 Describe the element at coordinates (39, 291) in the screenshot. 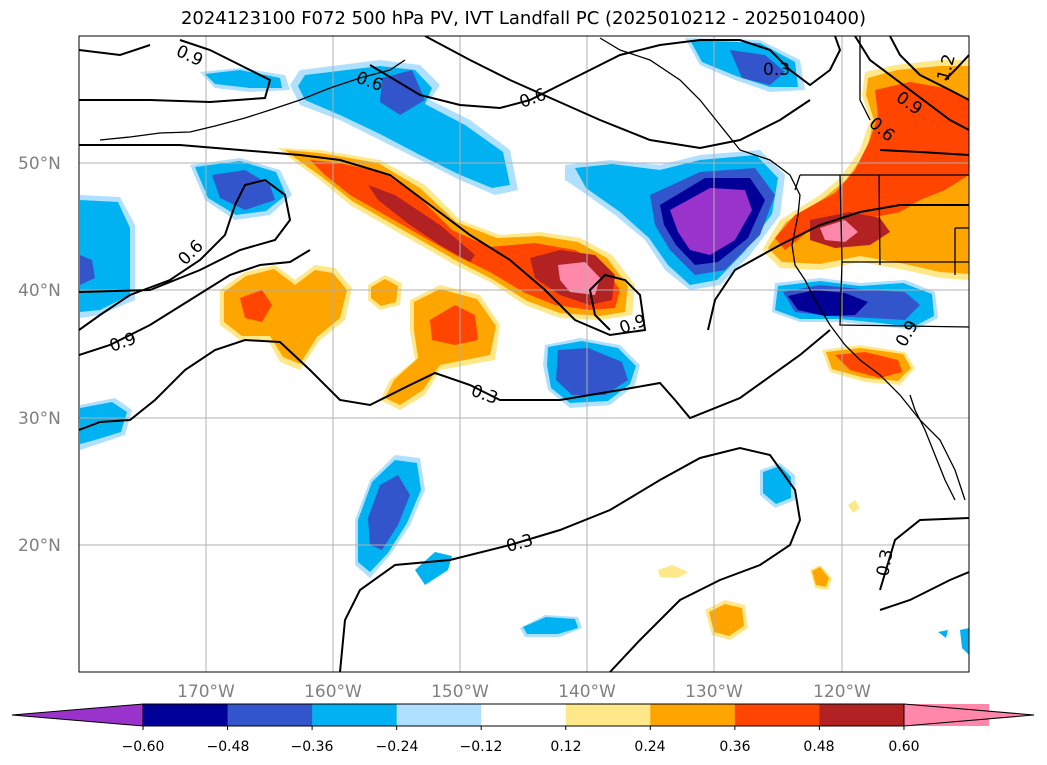

I see `lat-label-40n: 40°N` at that location.